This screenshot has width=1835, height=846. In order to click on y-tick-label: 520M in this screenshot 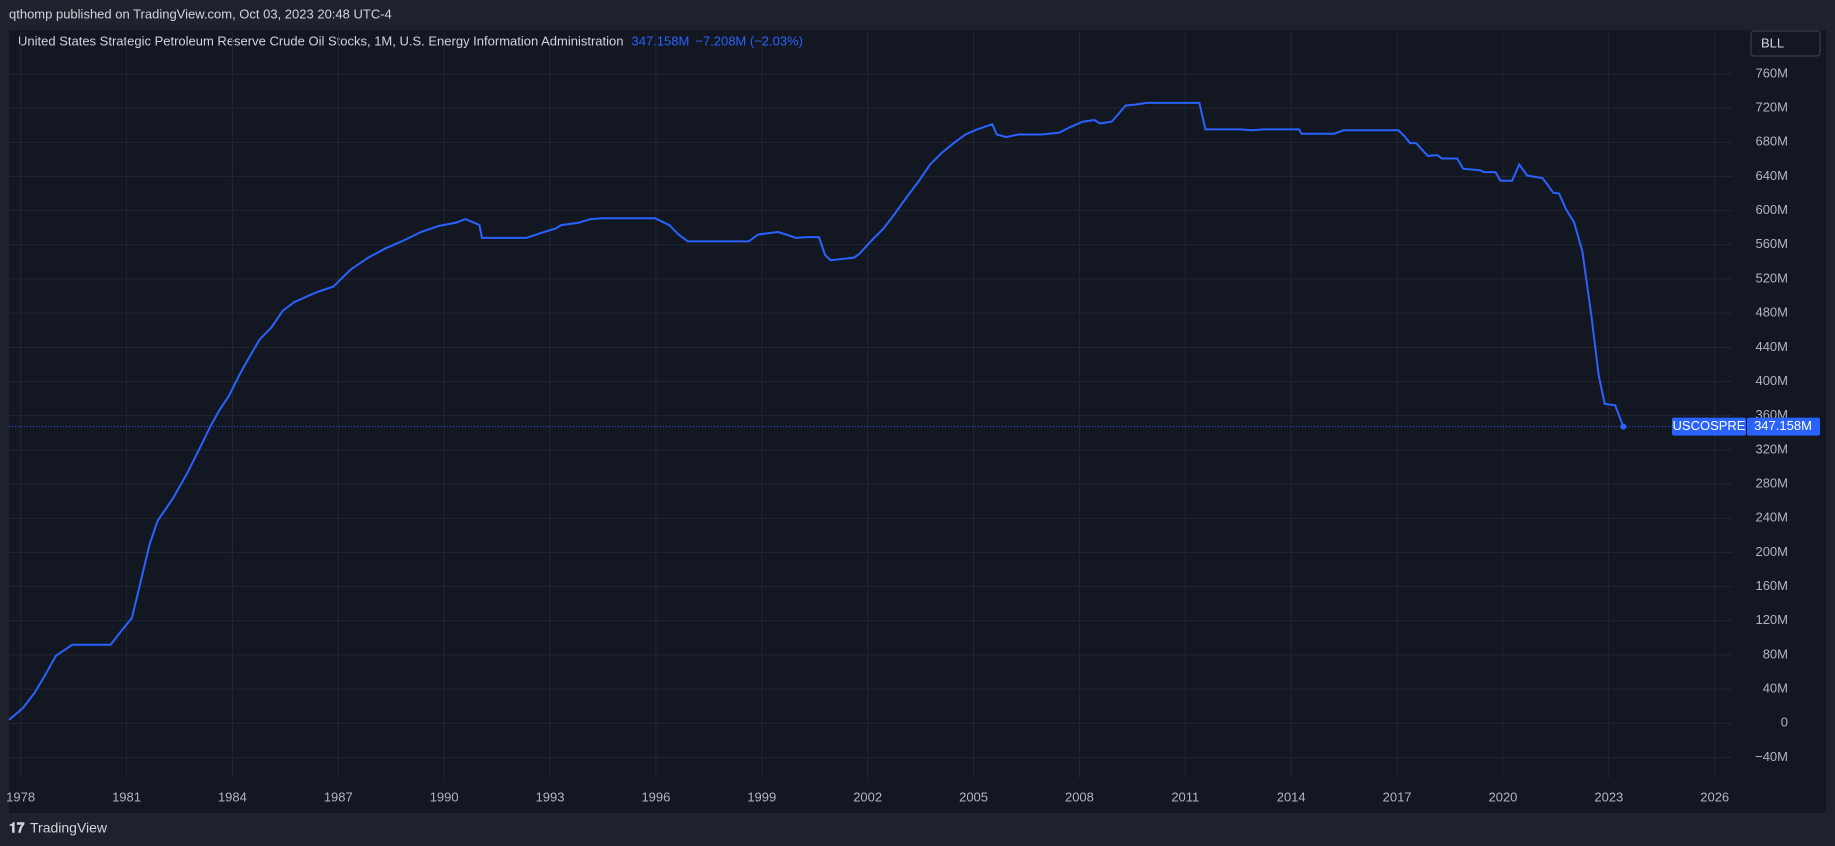, I will do `click(1771, 277)`.